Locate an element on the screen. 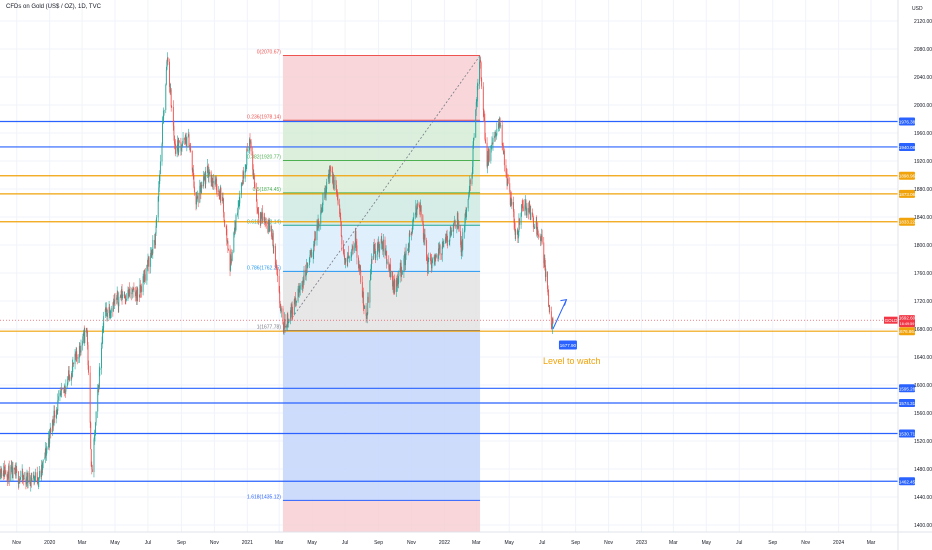  fib-zone is located at coordinates (381, 301).